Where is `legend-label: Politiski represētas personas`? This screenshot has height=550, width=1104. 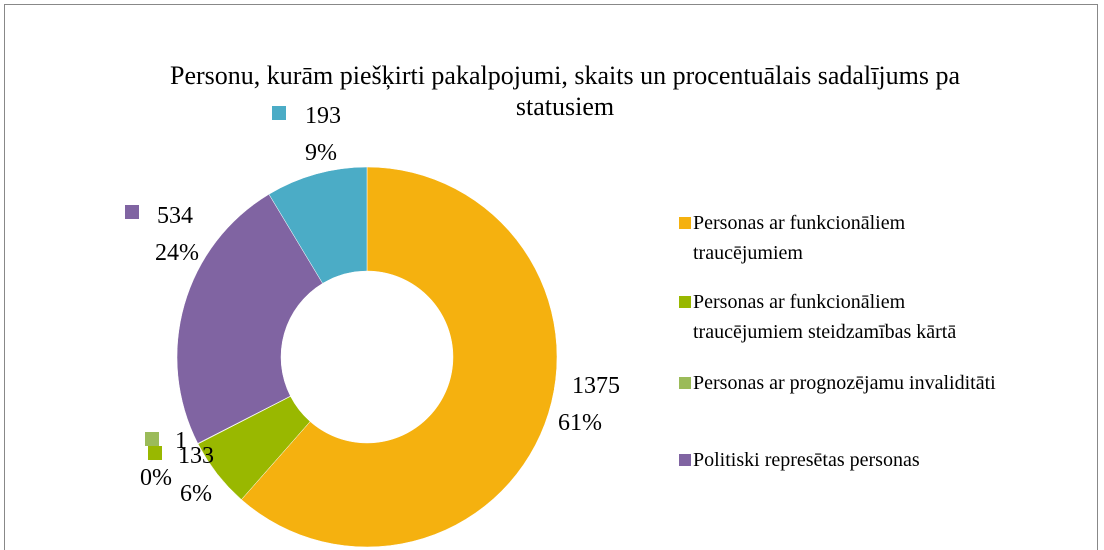 legend-label: Politiski represētas personas is located at coordinates (806, 460).